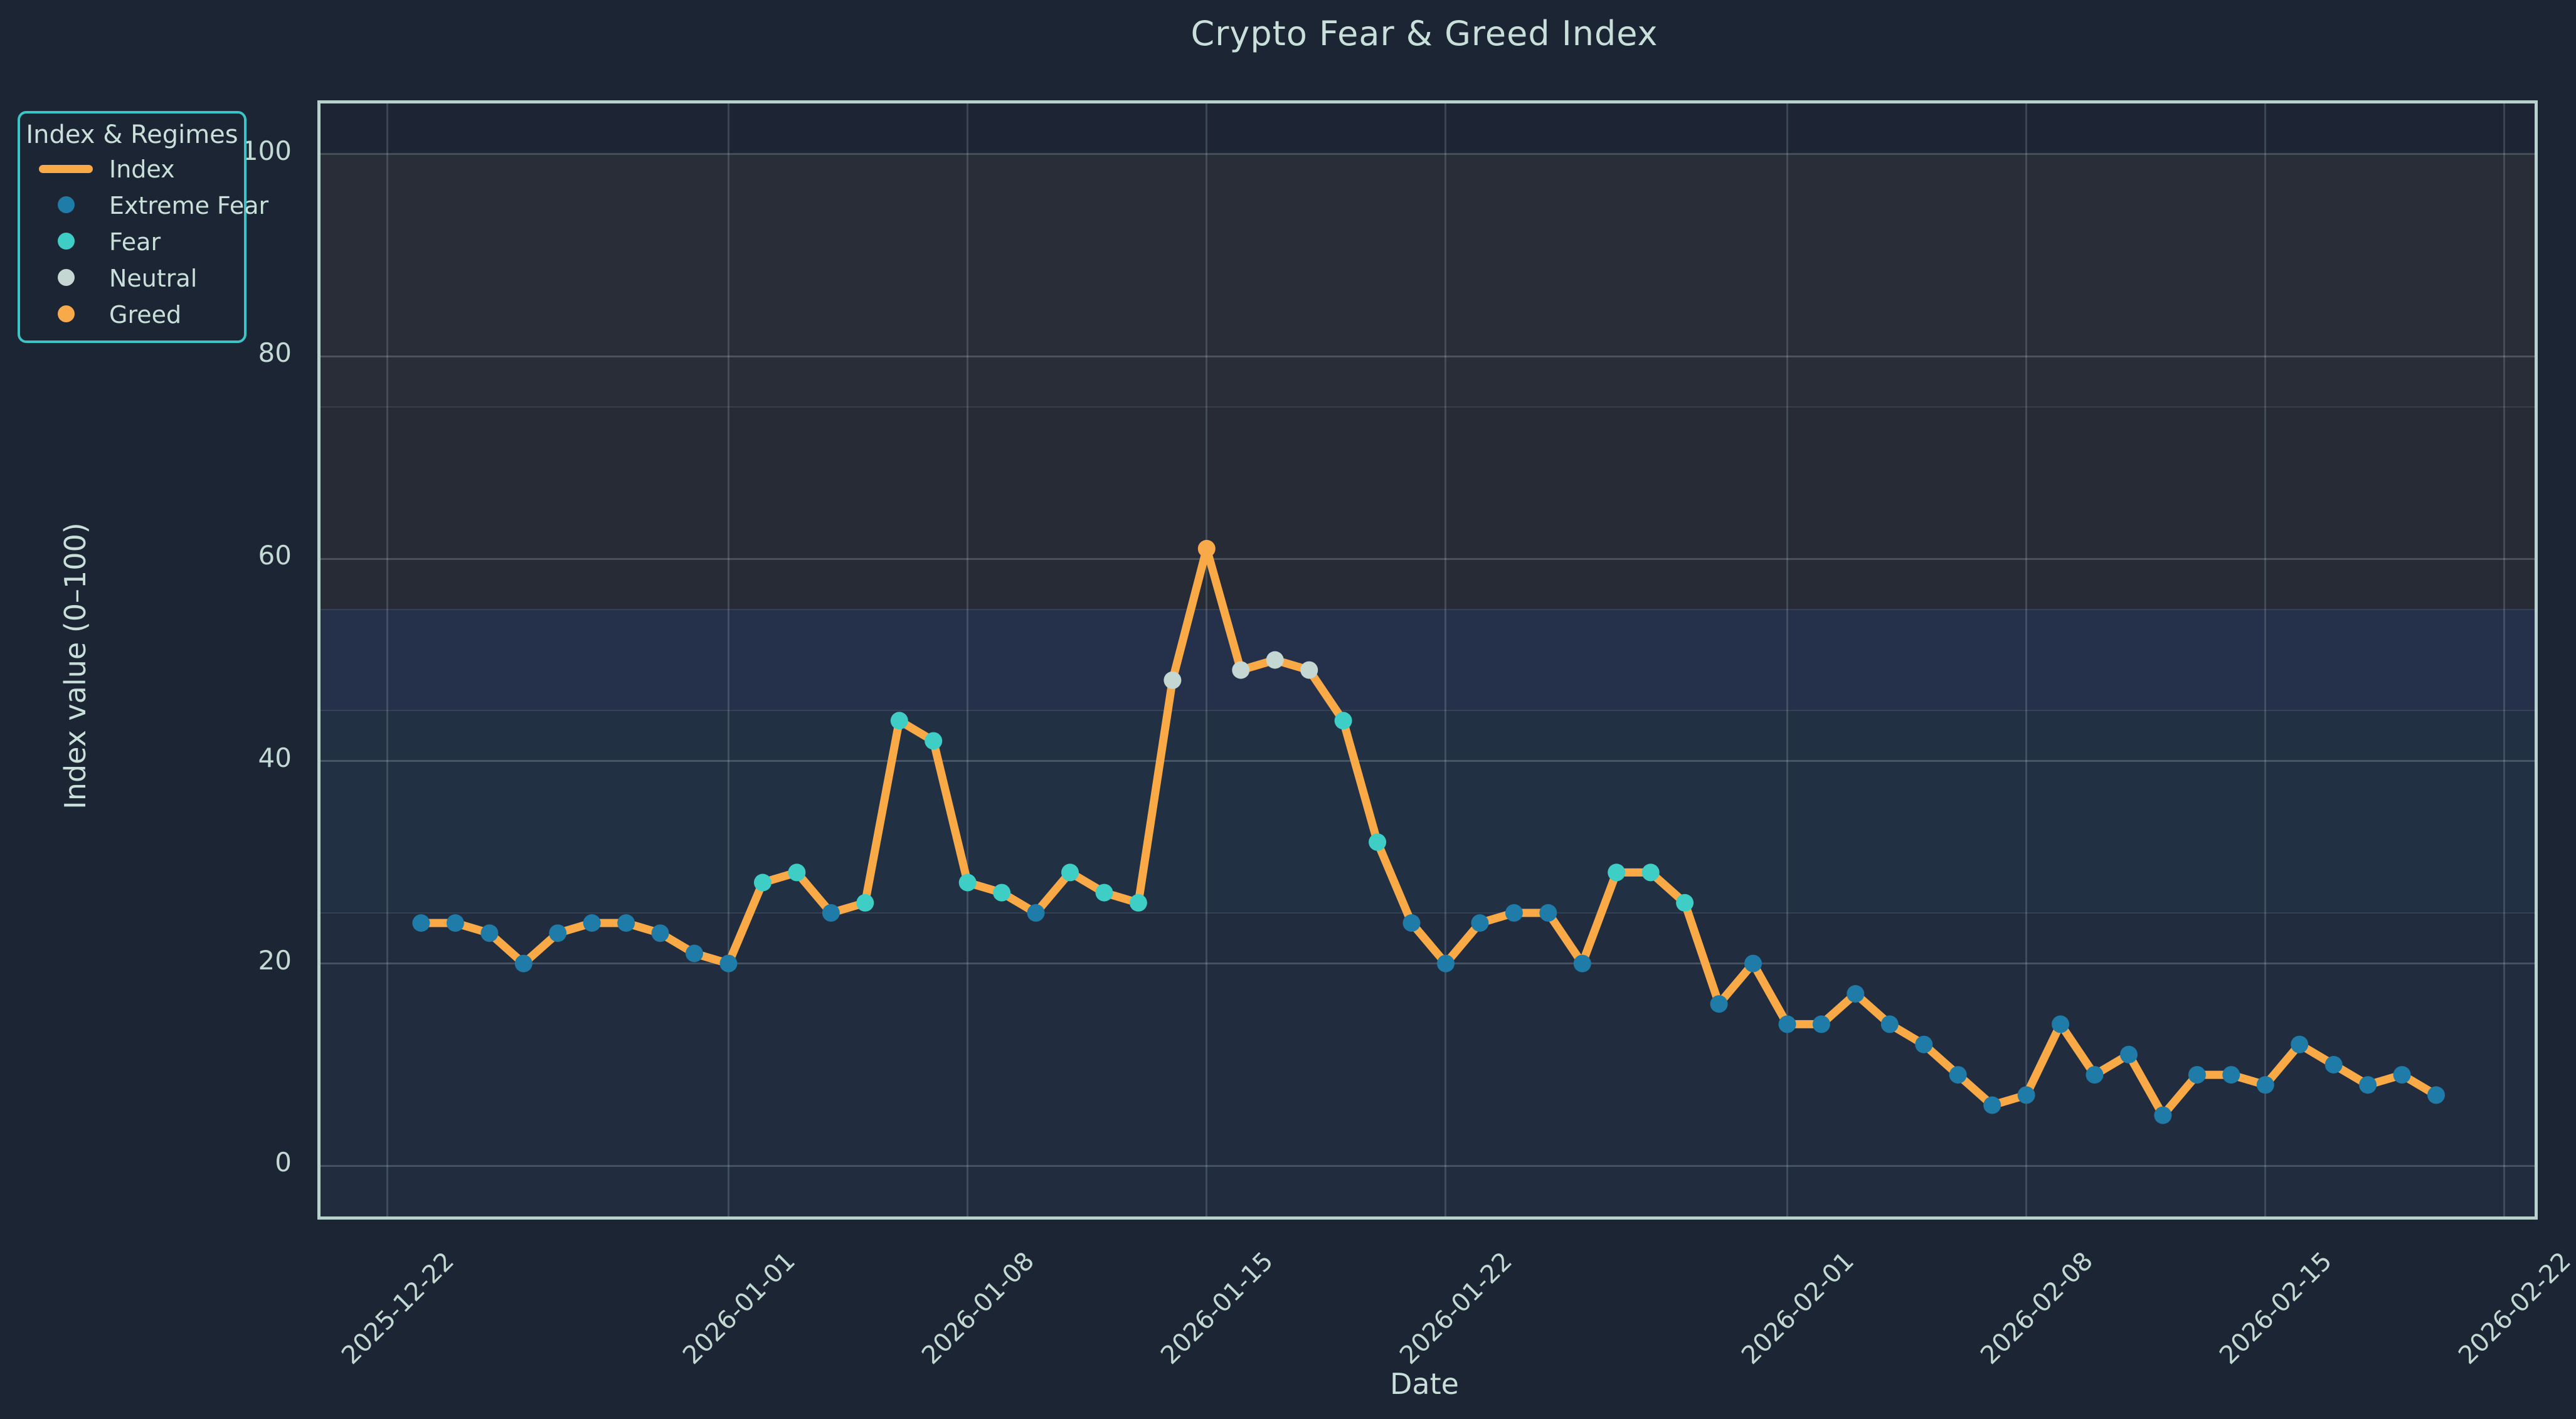 This screenshot has height=1419, width=2576. I want to click on legend-items: Index Extreme Fear Fear Neutral Greed, so click(144, 241).